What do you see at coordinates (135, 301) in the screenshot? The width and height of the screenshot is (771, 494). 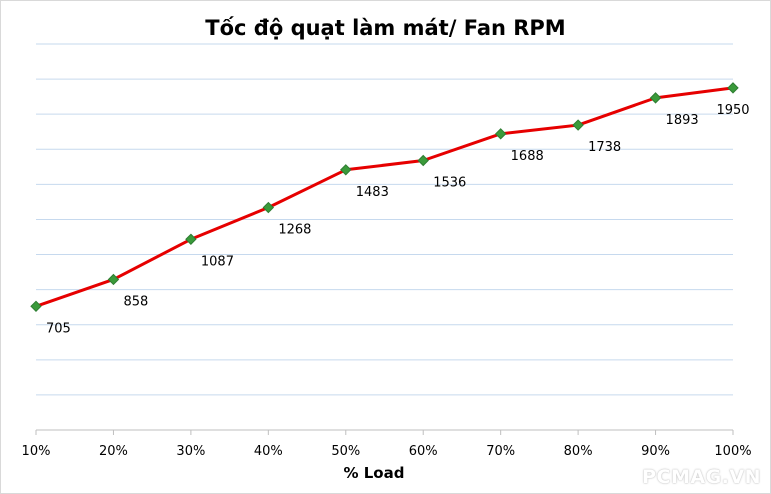 I see `data-label: 858` at bounding box center [135, 301].